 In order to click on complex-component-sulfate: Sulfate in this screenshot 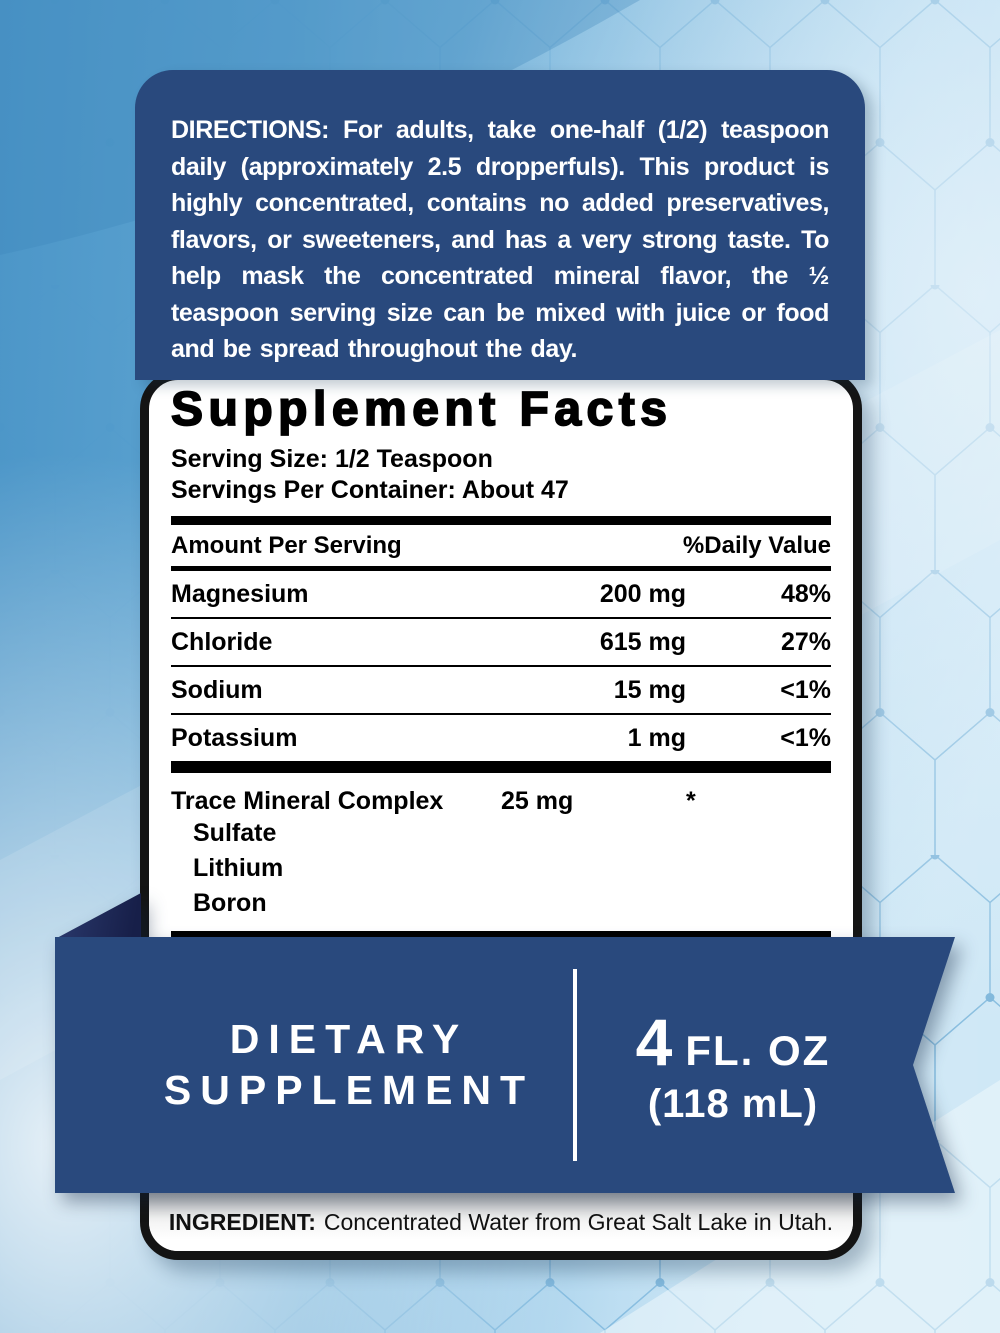, I will do `click(235, 833)`.